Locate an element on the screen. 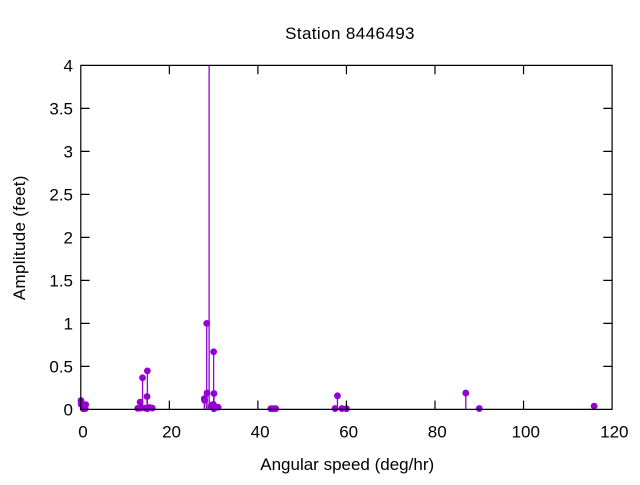 The width and height of the screenshot is (640, 485). svg-text: 80 is located at coordinates (437, 432).